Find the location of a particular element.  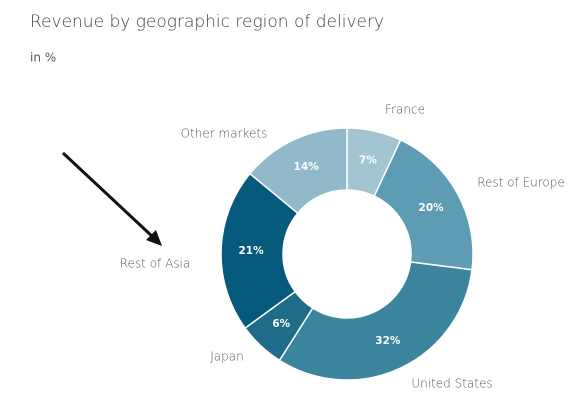

data-label: 6% is located at coordinates (281, 324).